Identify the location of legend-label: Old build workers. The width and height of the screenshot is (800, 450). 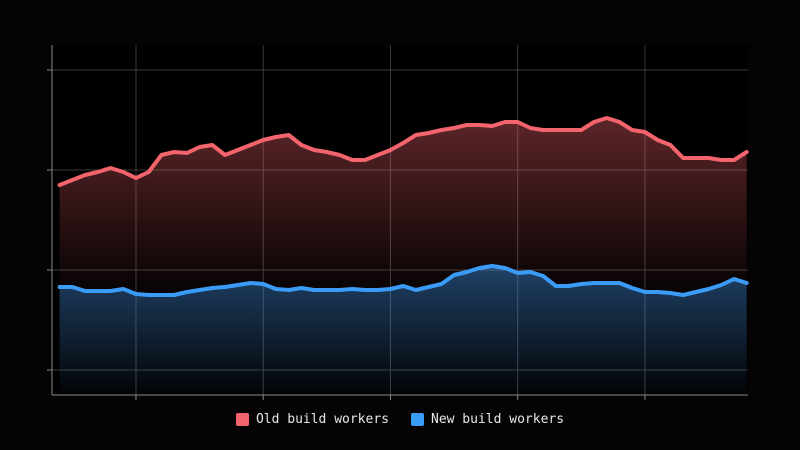
(322, 419).